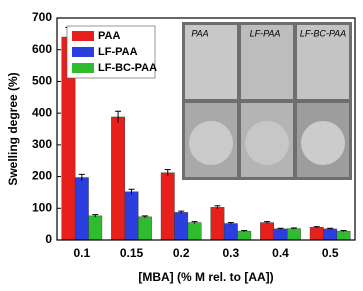  I want to click on x-tick-label: 0.2, so click(181, 253).